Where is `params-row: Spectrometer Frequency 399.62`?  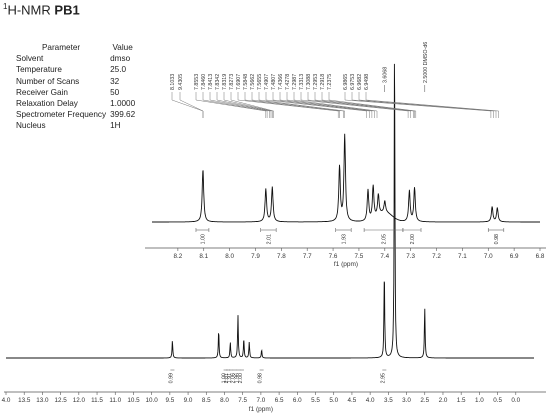
params-row: Spectrometer Frequency 399.62 is located at coordinates (75, 114).